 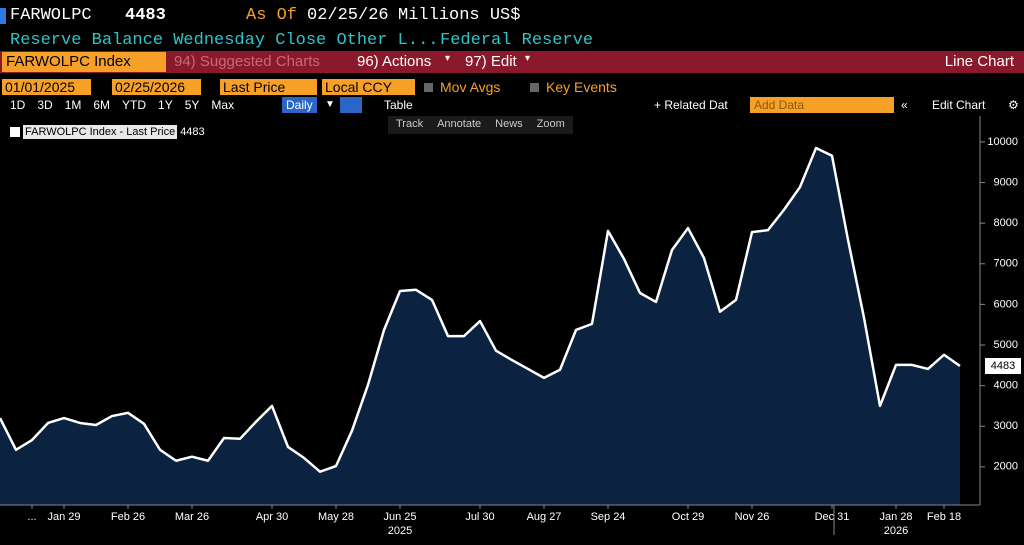 I want to click on edit-menu: 97) Edit, so click(x=491, y=61).